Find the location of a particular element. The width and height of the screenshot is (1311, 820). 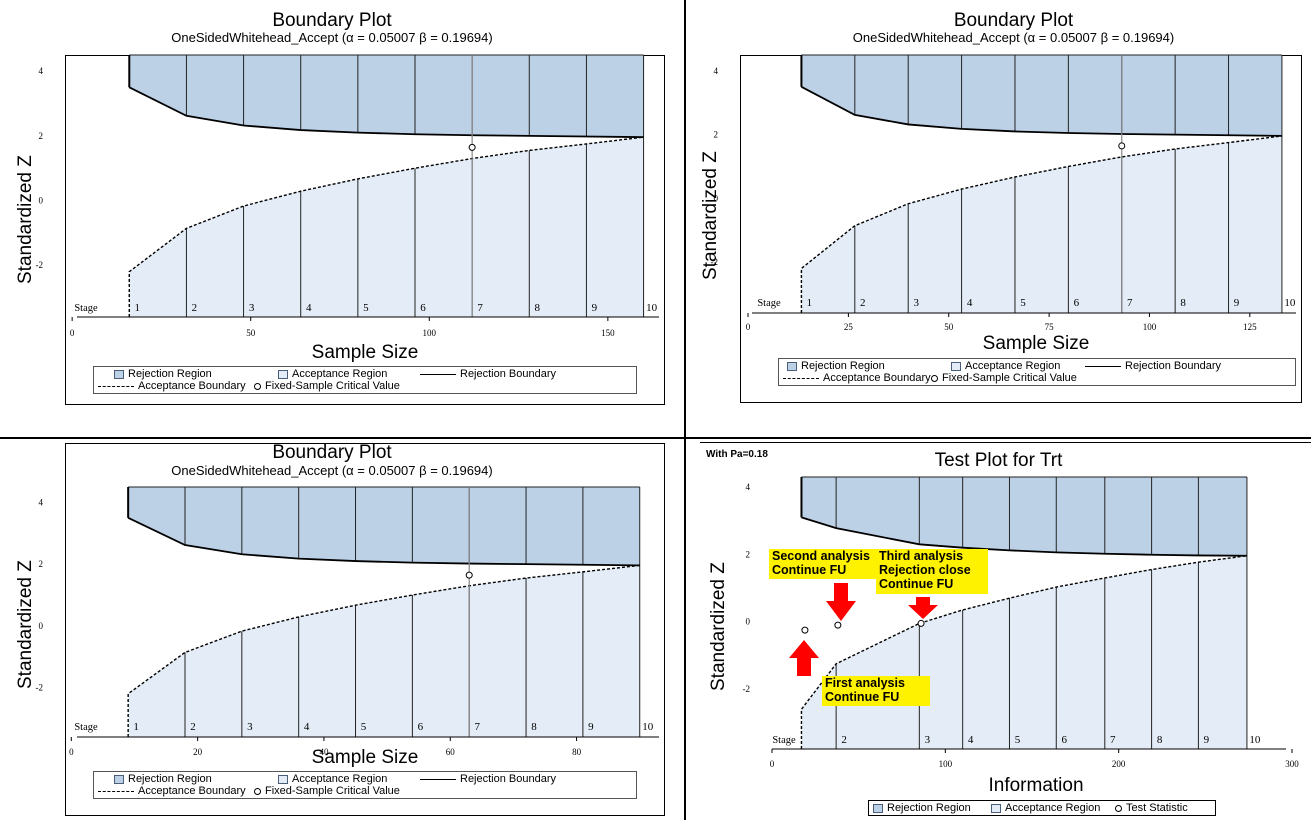

pa-note: With Pa=0.18 is located at coordinates (737, 454).